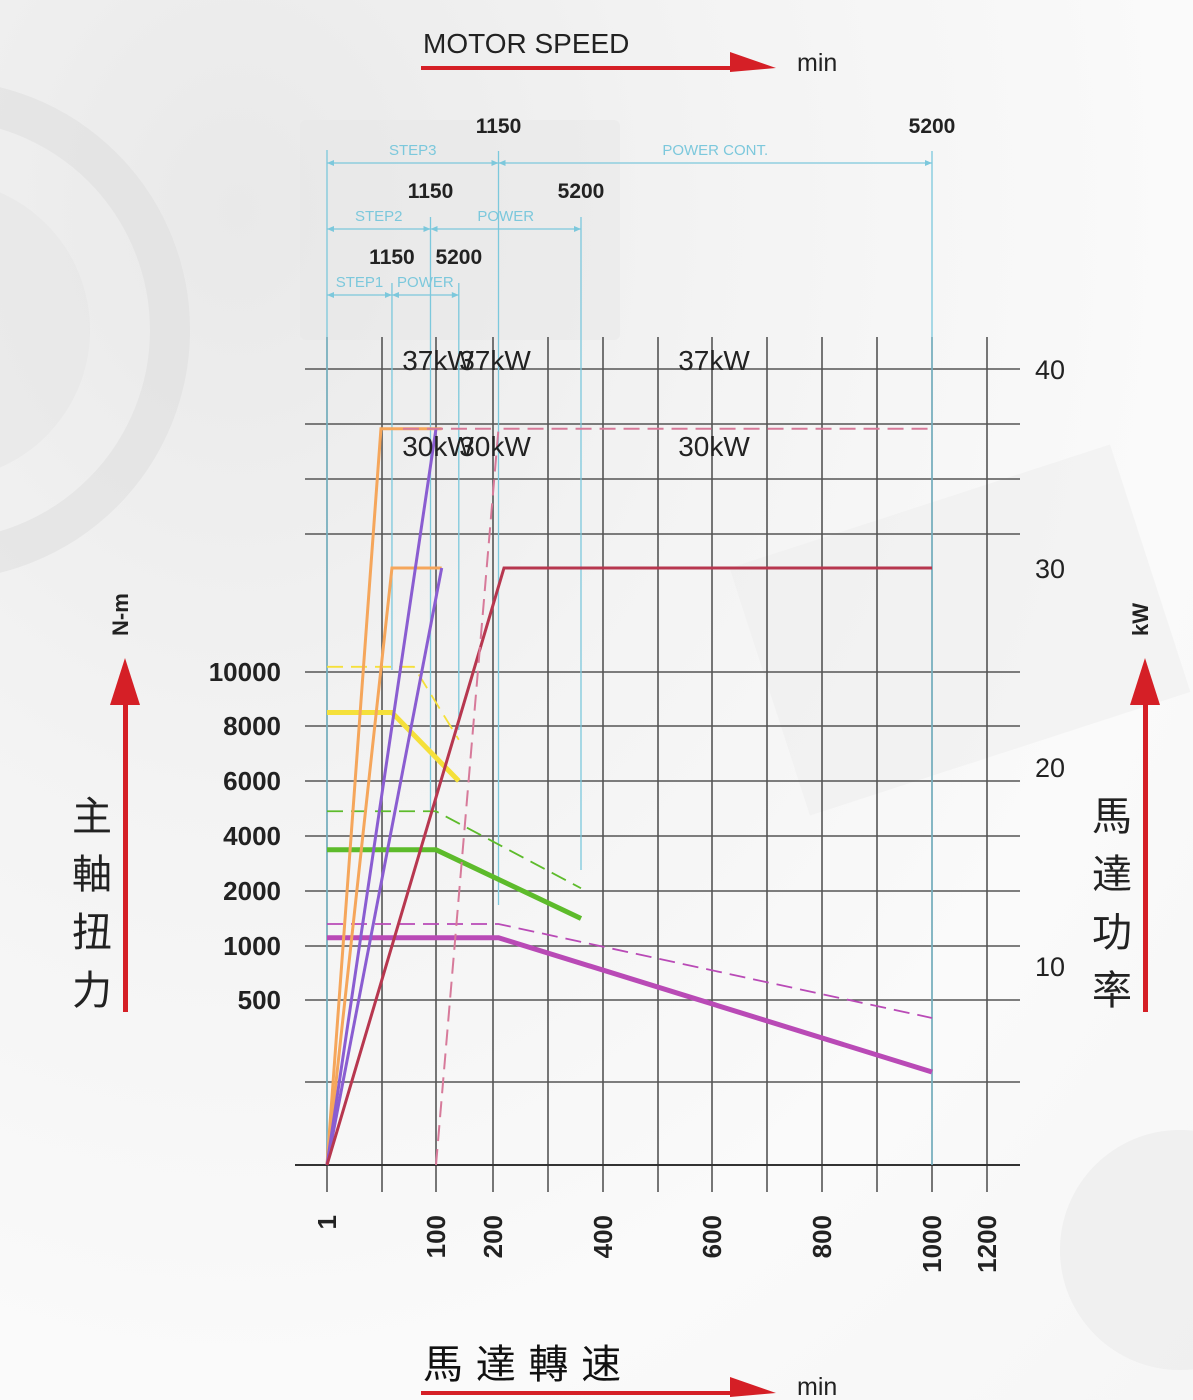 This screenshot has width=1193, height=1400. Describe the element at coordinates (92, 875) in the screenshot. I see `y-left-title-char: 軸` at that location.